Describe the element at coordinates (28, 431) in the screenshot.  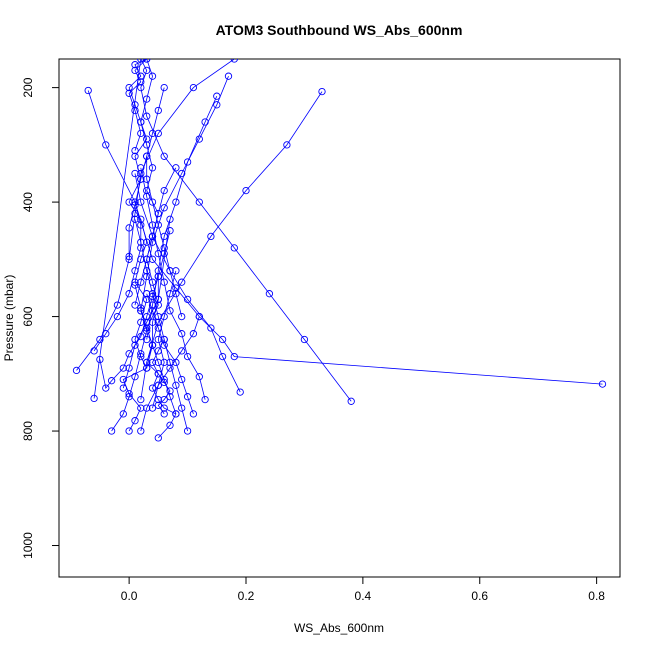
I see `y-tick-label: 800` at that location.